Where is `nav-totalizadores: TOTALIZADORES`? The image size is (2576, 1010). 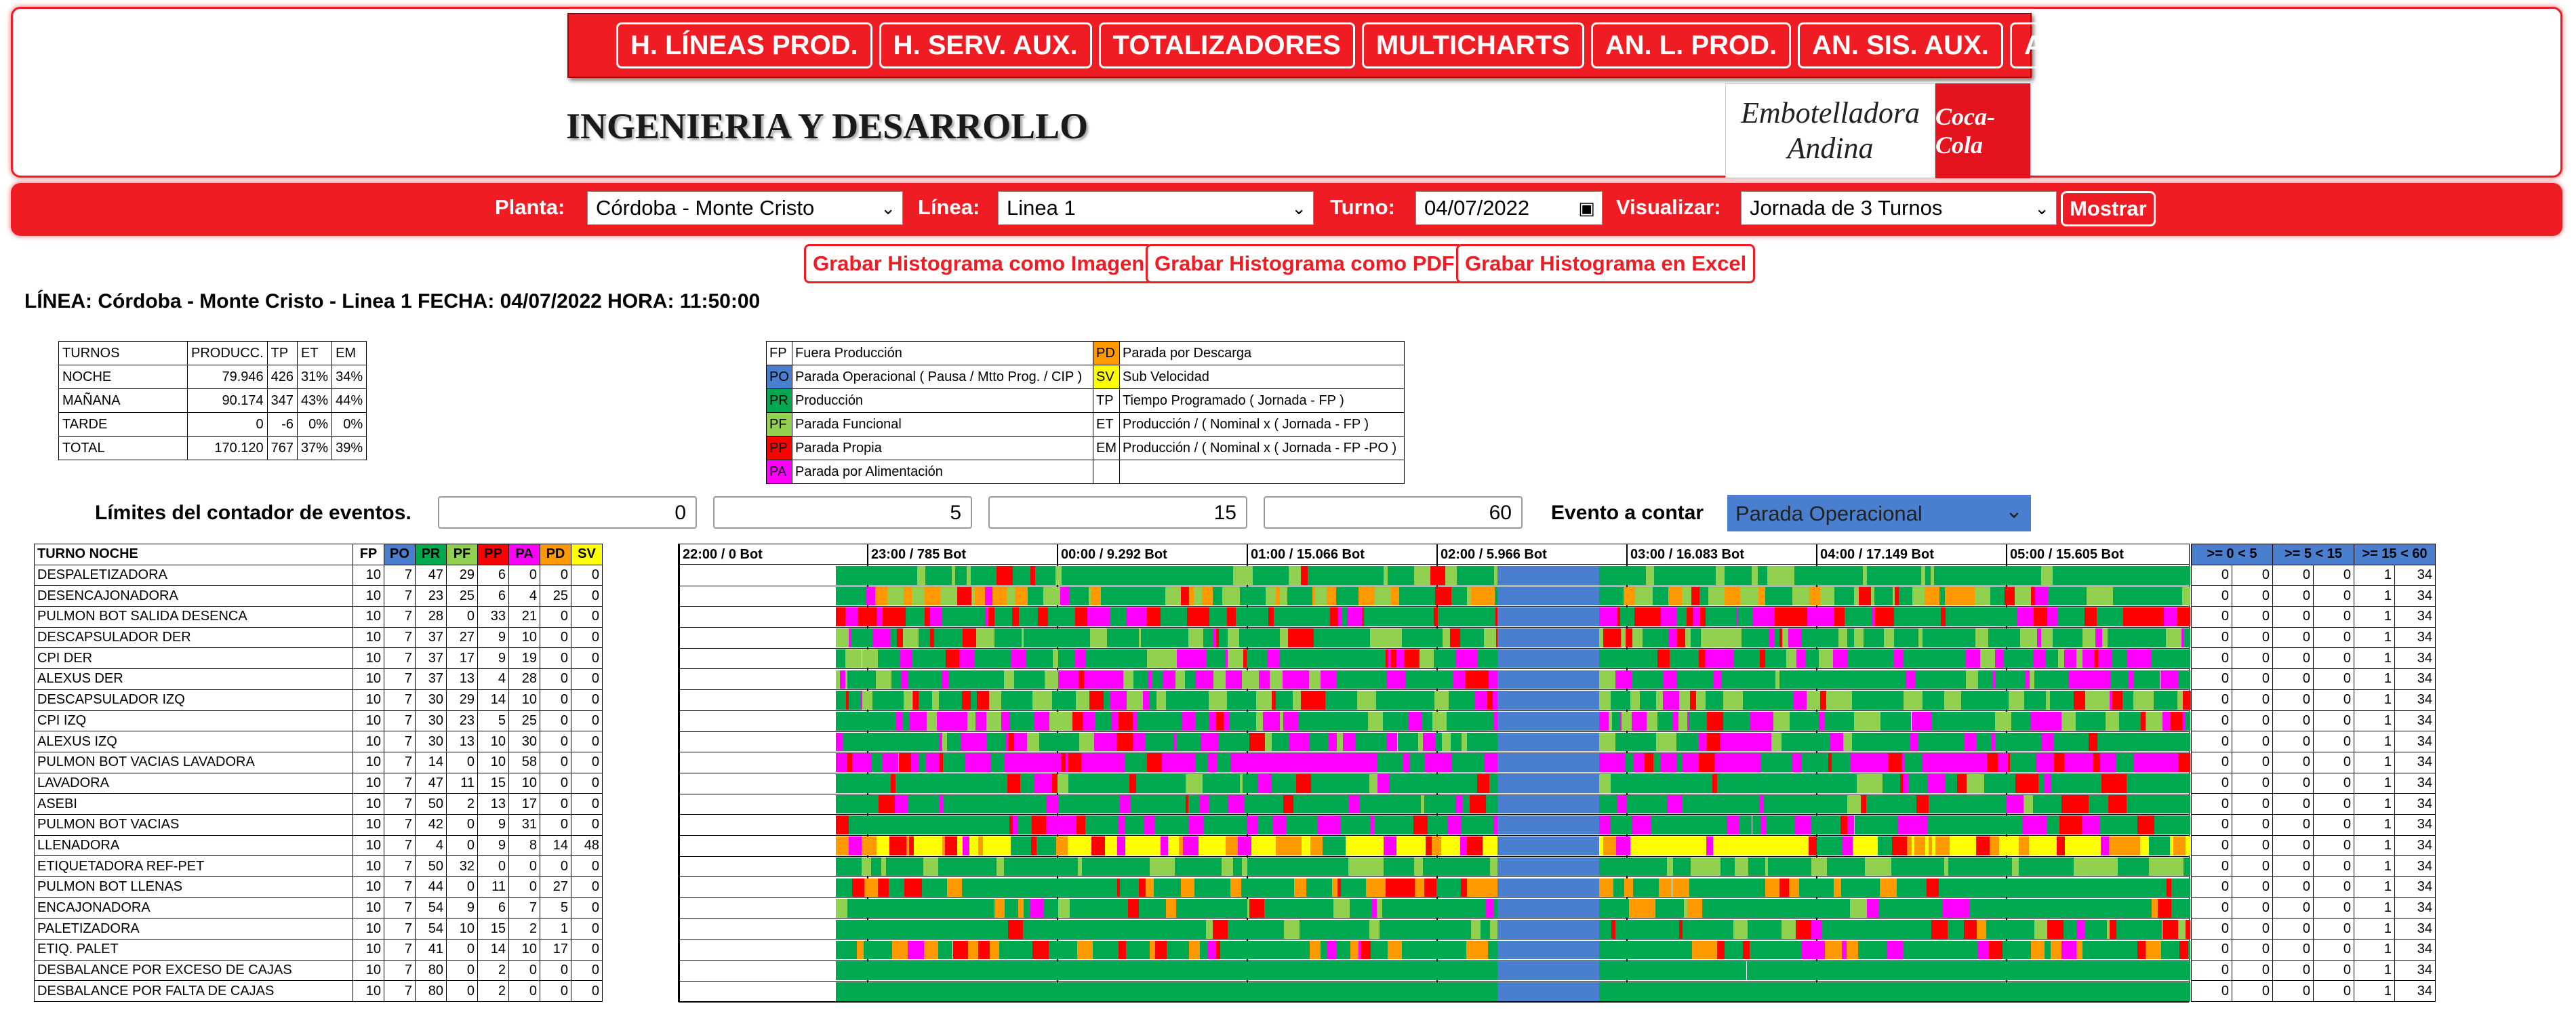
nav-totalizadores: TOTALIZADORES is located at coordinates (1226, 45).